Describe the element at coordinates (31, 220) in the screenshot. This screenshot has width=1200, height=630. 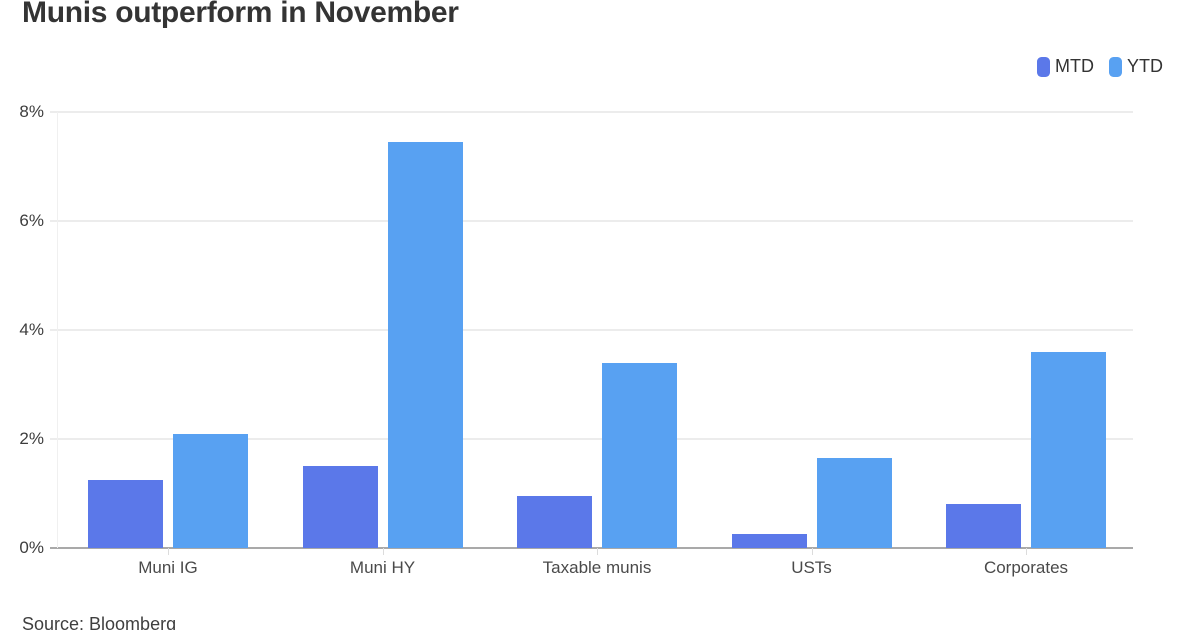
I see `y-axis-label-6%: 6%` at that location.